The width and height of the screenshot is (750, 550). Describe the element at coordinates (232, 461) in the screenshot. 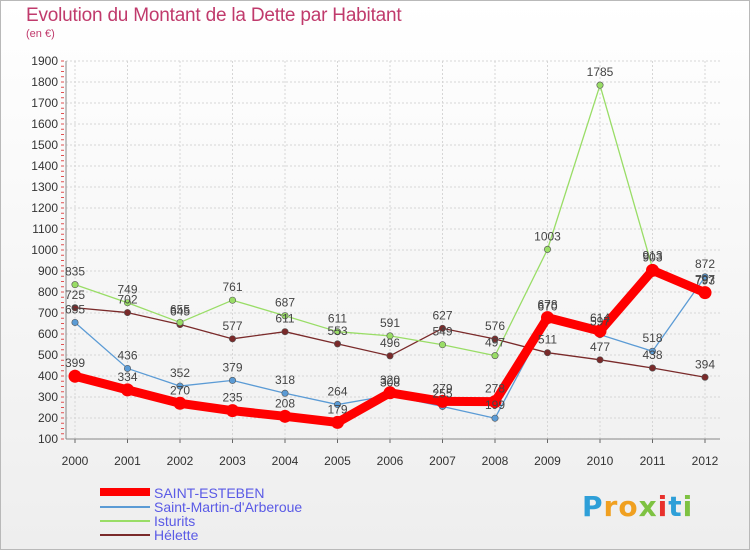

I see `x-tick-label: 2003` at that location.